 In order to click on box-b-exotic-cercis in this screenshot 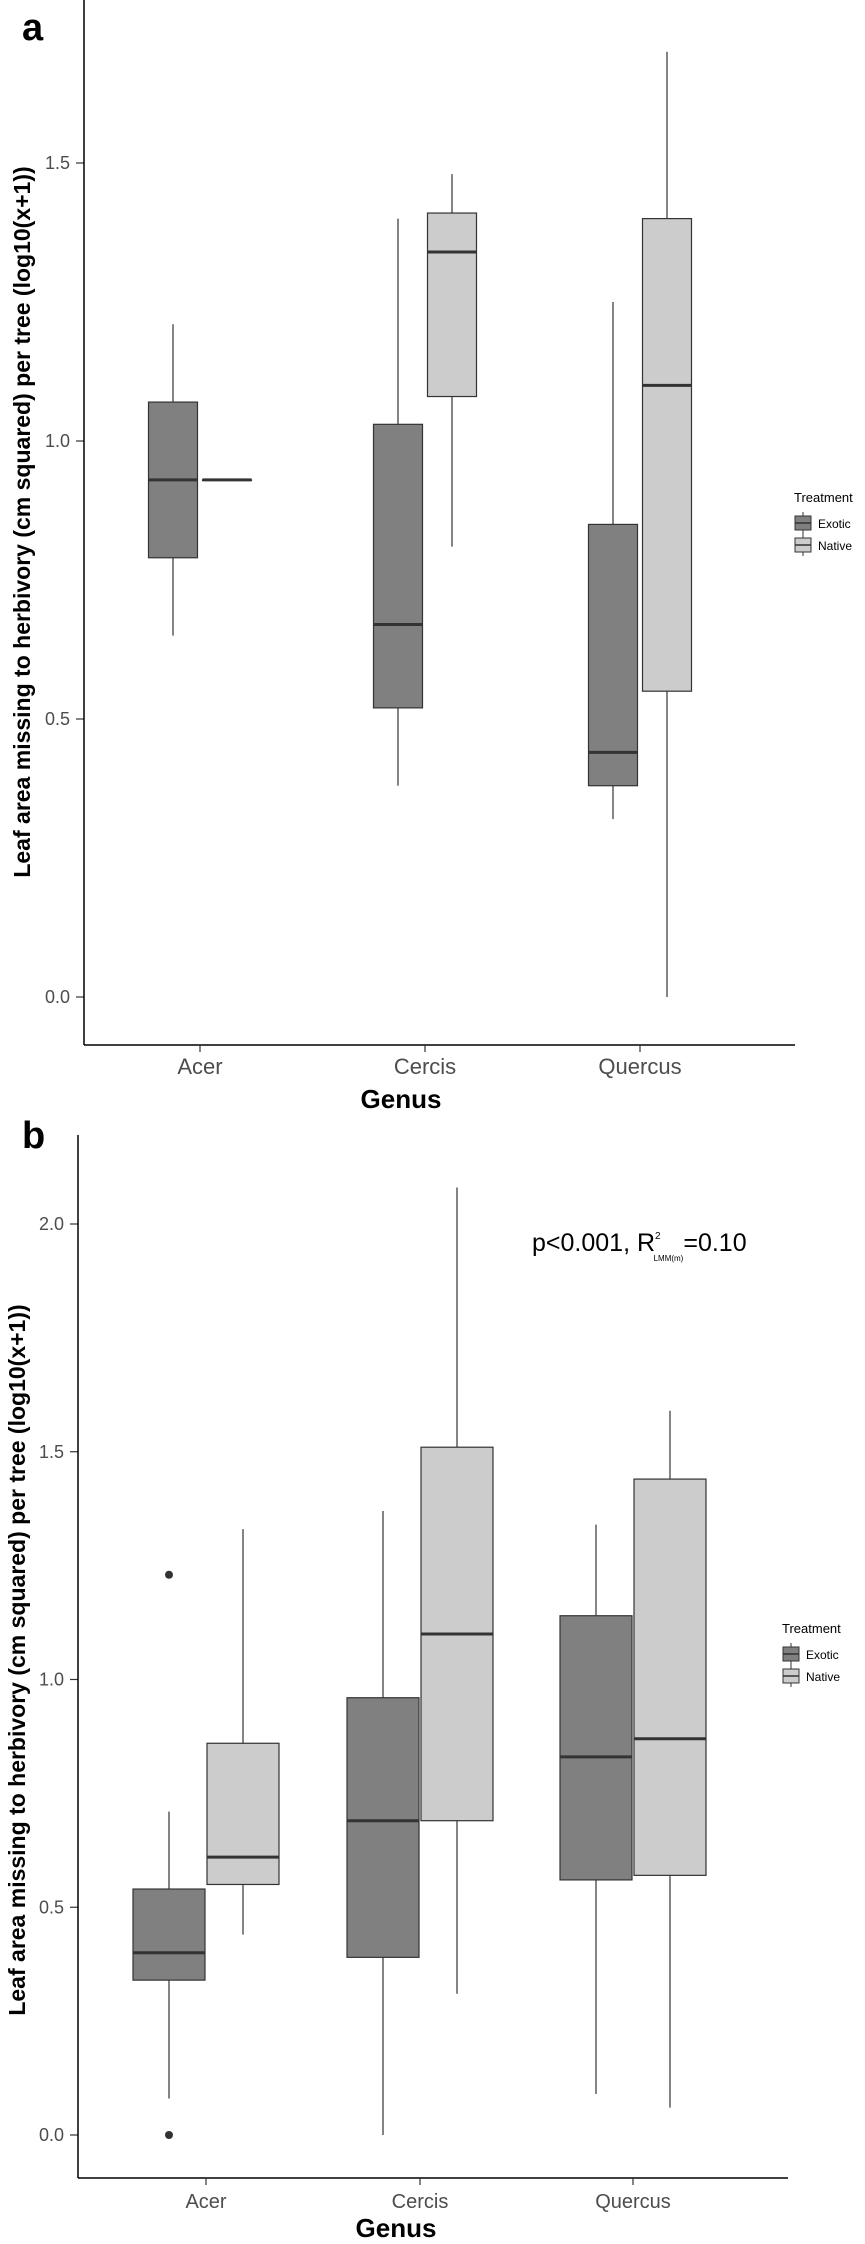, I will do `click(383, 1827)`.